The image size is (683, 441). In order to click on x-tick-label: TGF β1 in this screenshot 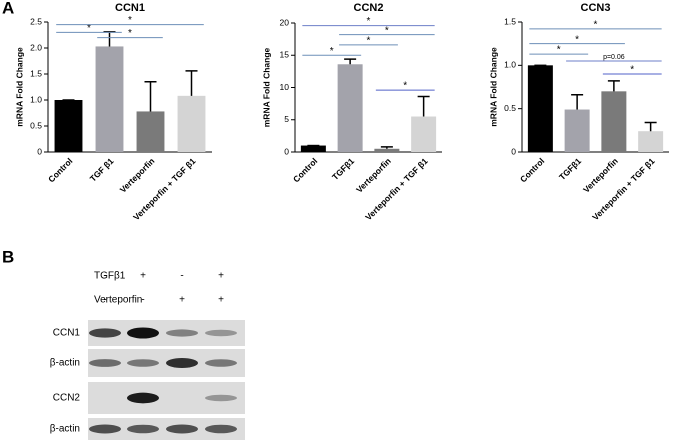, I will do `click(102, 170)`.